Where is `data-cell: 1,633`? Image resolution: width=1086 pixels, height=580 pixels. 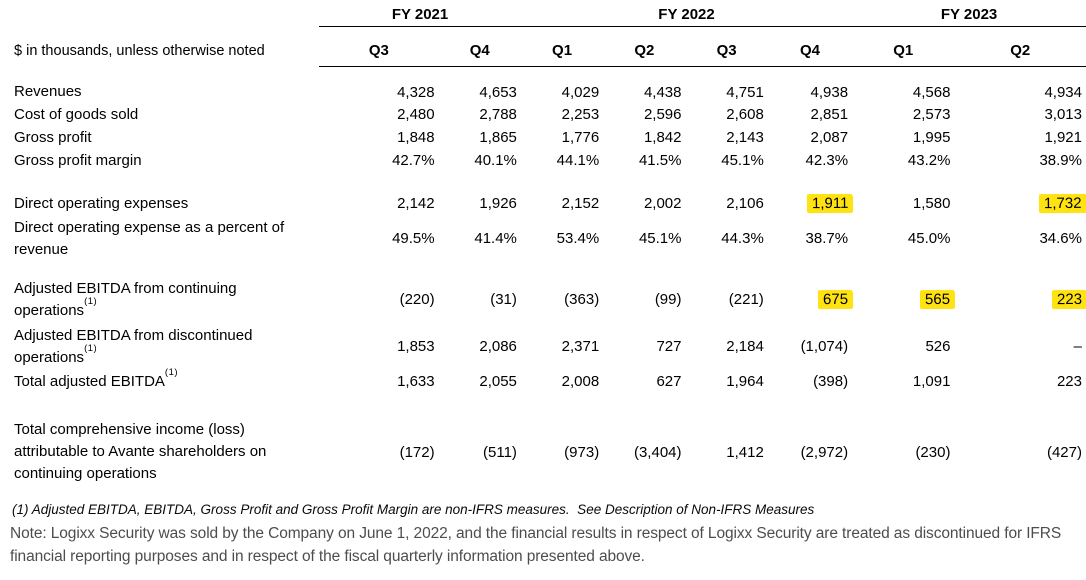
data-cell: 1,633 is located at coordinates (416, 381).